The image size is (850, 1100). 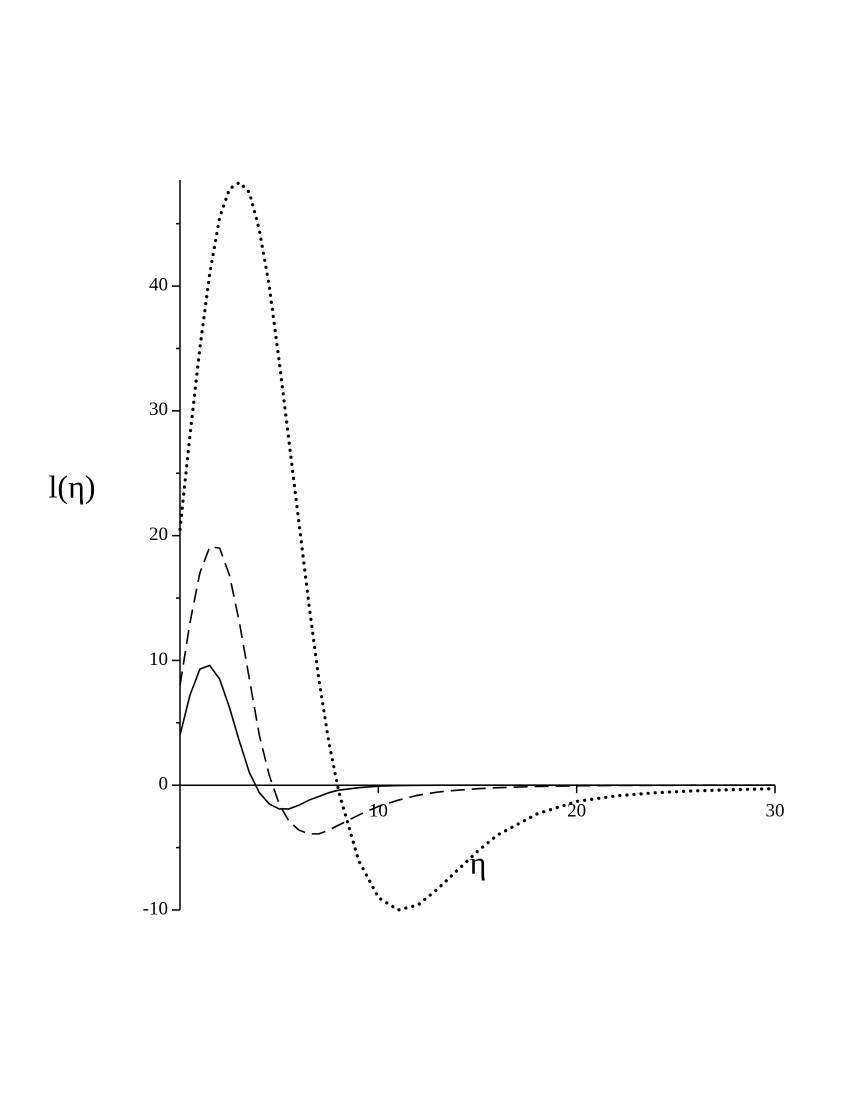 What do you see at coordinates (155, 908) in the screenshot?
I see `y-tick-label: -10` at bounding box center [155, 908].